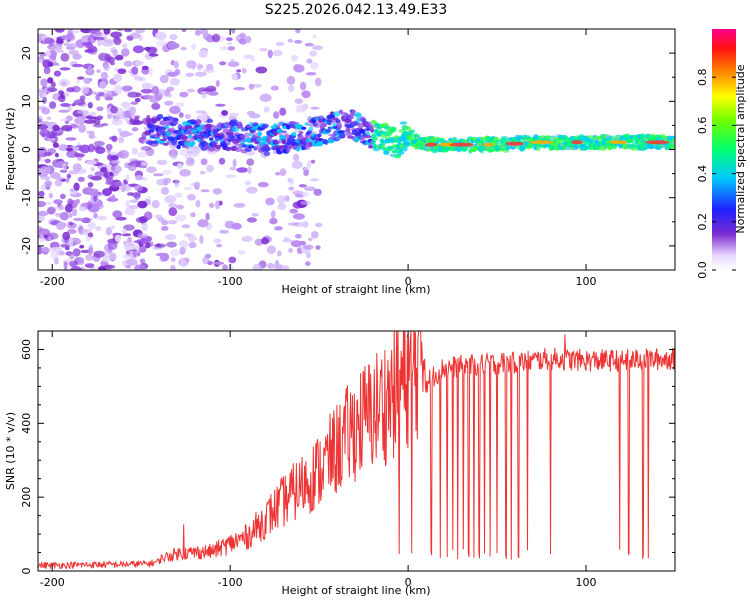  What do you see at coordinates (52, 582) in the screenshot?
I see `x-tick-label: -200` at bounding box center [52, 582].